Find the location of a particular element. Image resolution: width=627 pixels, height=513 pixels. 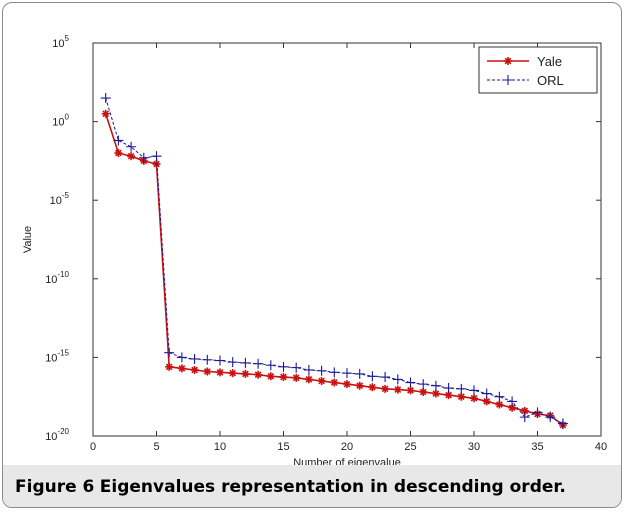

x-tick-label: 35 is located at coordinates (537, 447).